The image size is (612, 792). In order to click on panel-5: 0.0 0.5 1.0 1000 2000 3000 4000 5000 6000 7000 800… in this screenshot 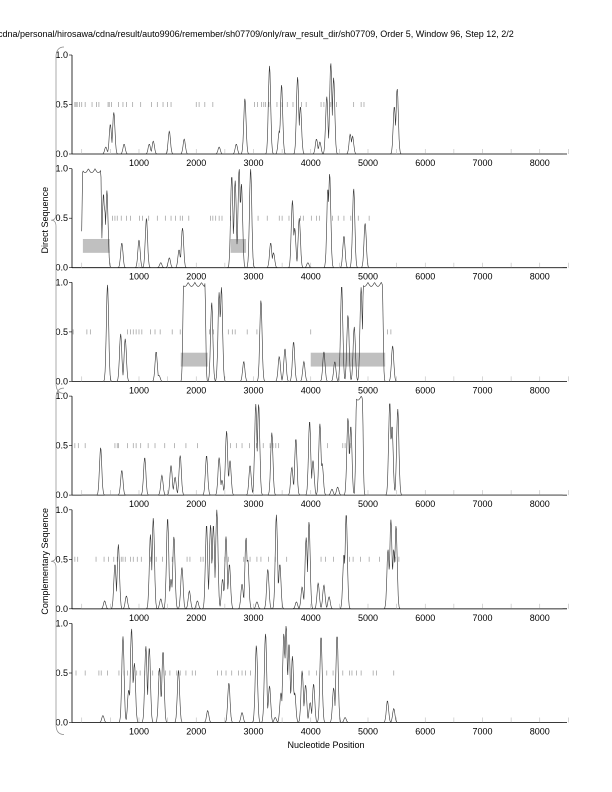, I will do `click(312, 564)`.